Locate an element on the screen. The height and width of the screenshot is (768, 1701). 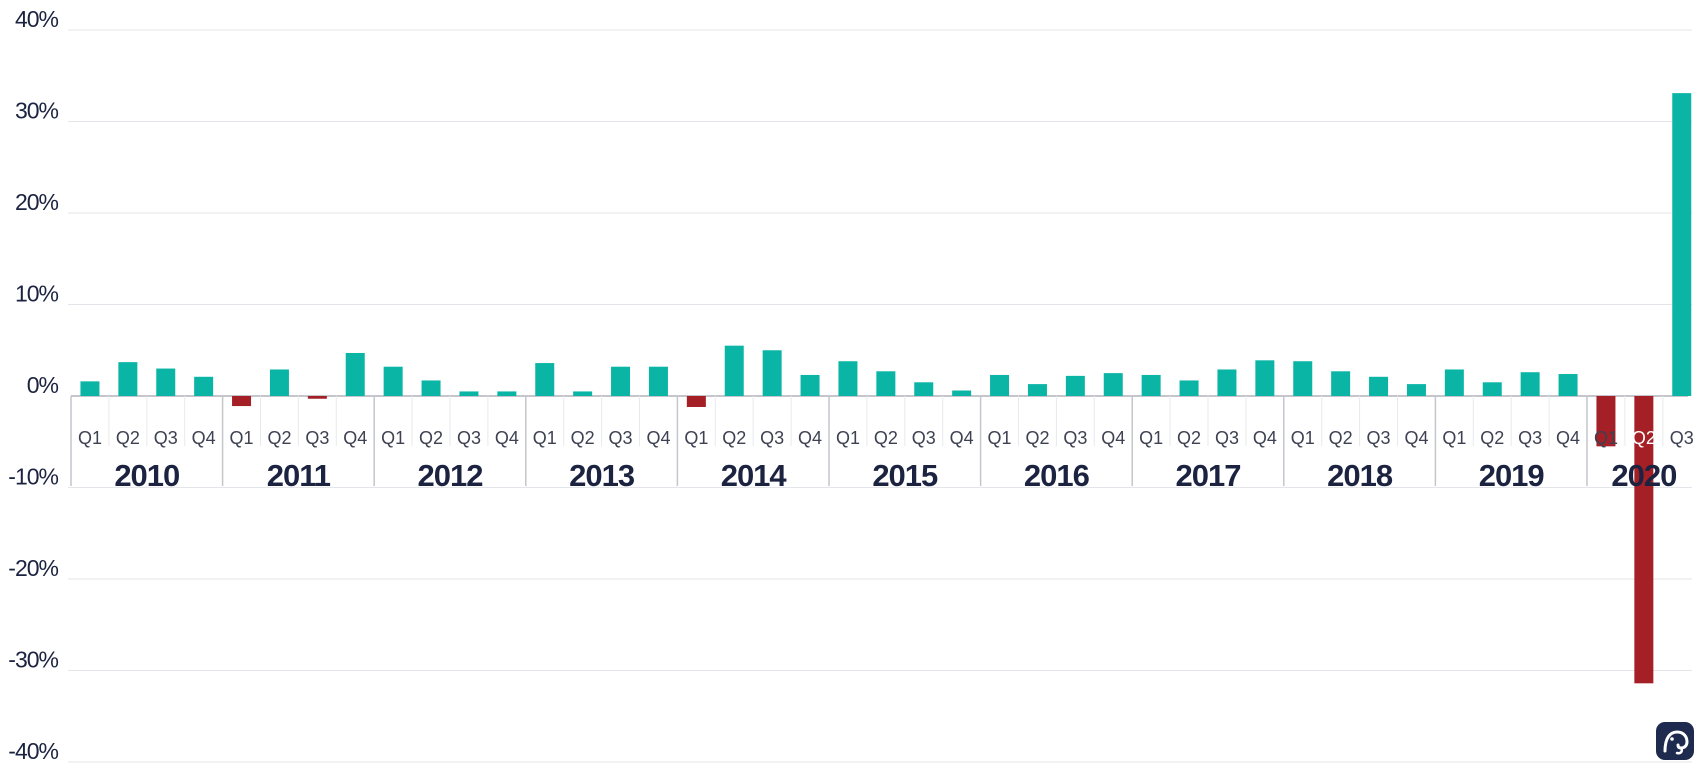
bar-2019-q4 is located at coordinates (1568, 385).